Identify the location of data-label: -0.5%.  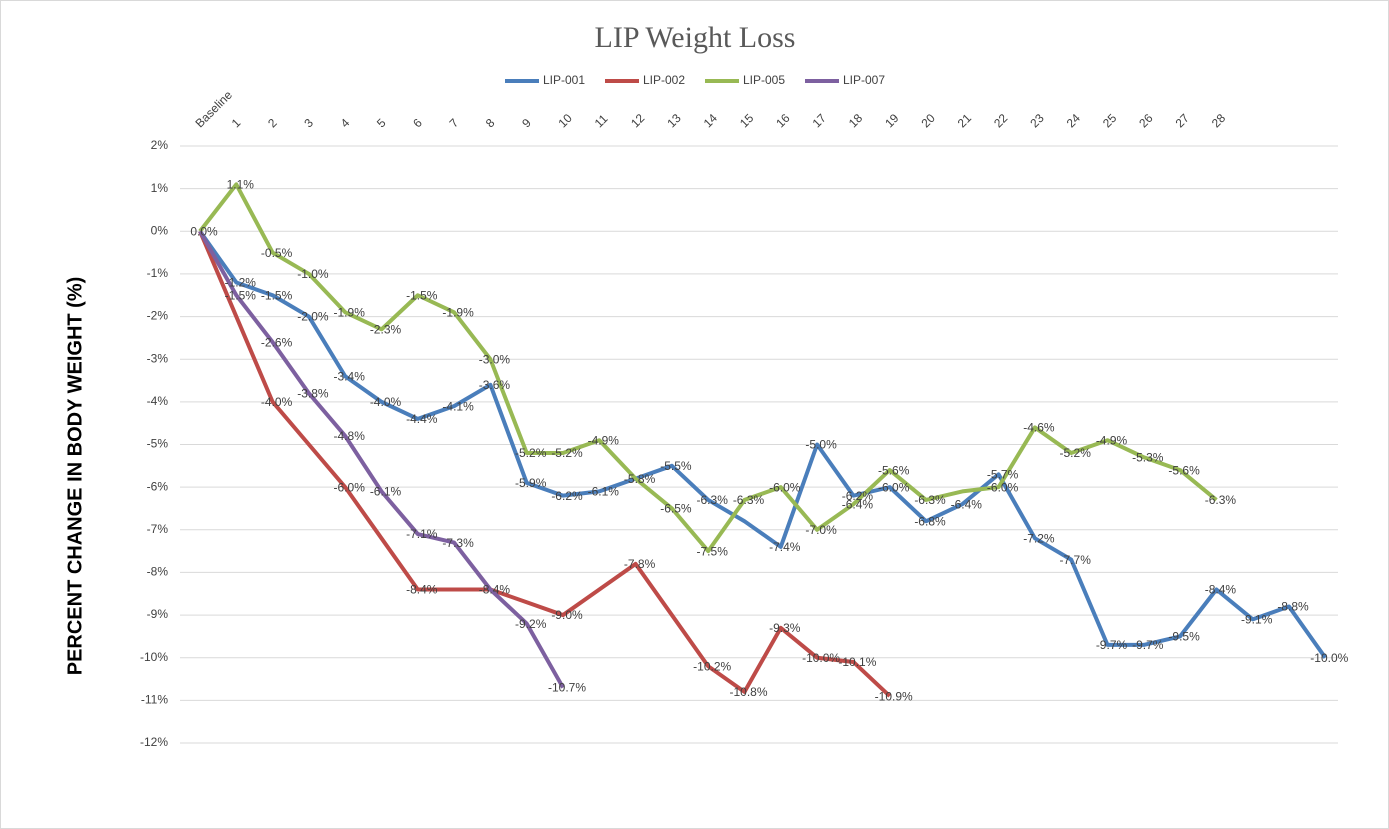
(277, 253).